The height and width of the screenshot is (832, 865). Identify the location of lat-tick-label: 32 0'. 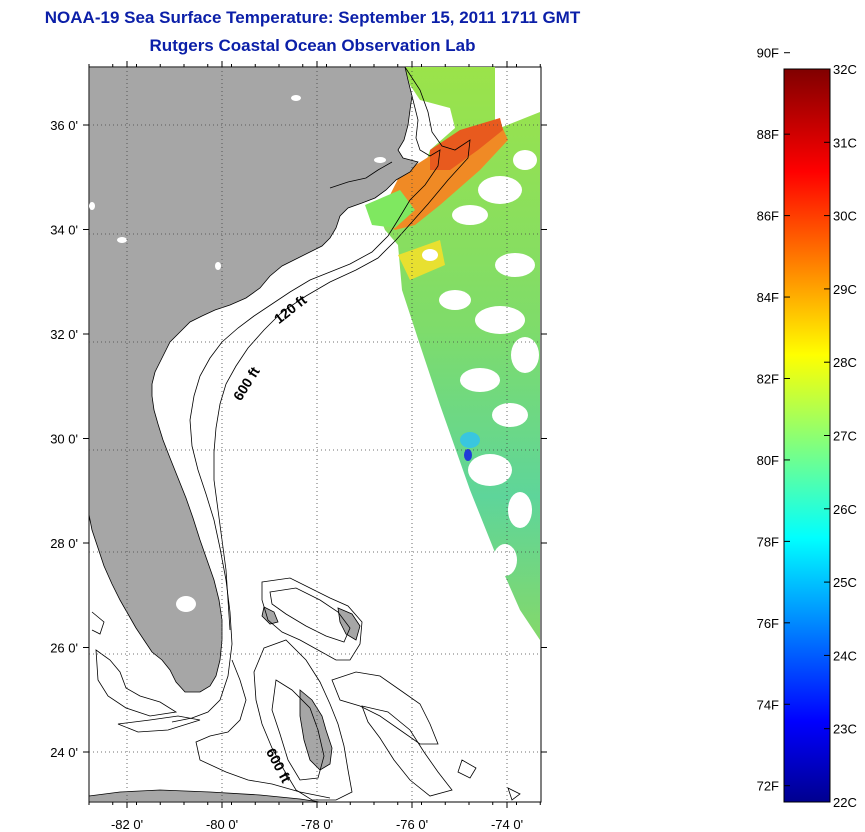
(64, 334).